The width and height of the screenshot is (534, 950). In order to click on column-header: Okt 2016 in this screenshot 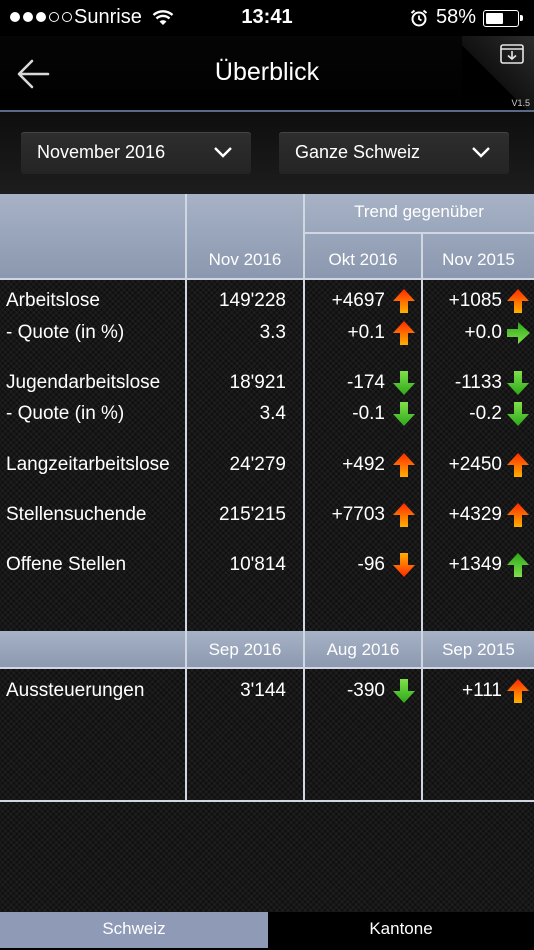, I will do `click(363, 259)`.